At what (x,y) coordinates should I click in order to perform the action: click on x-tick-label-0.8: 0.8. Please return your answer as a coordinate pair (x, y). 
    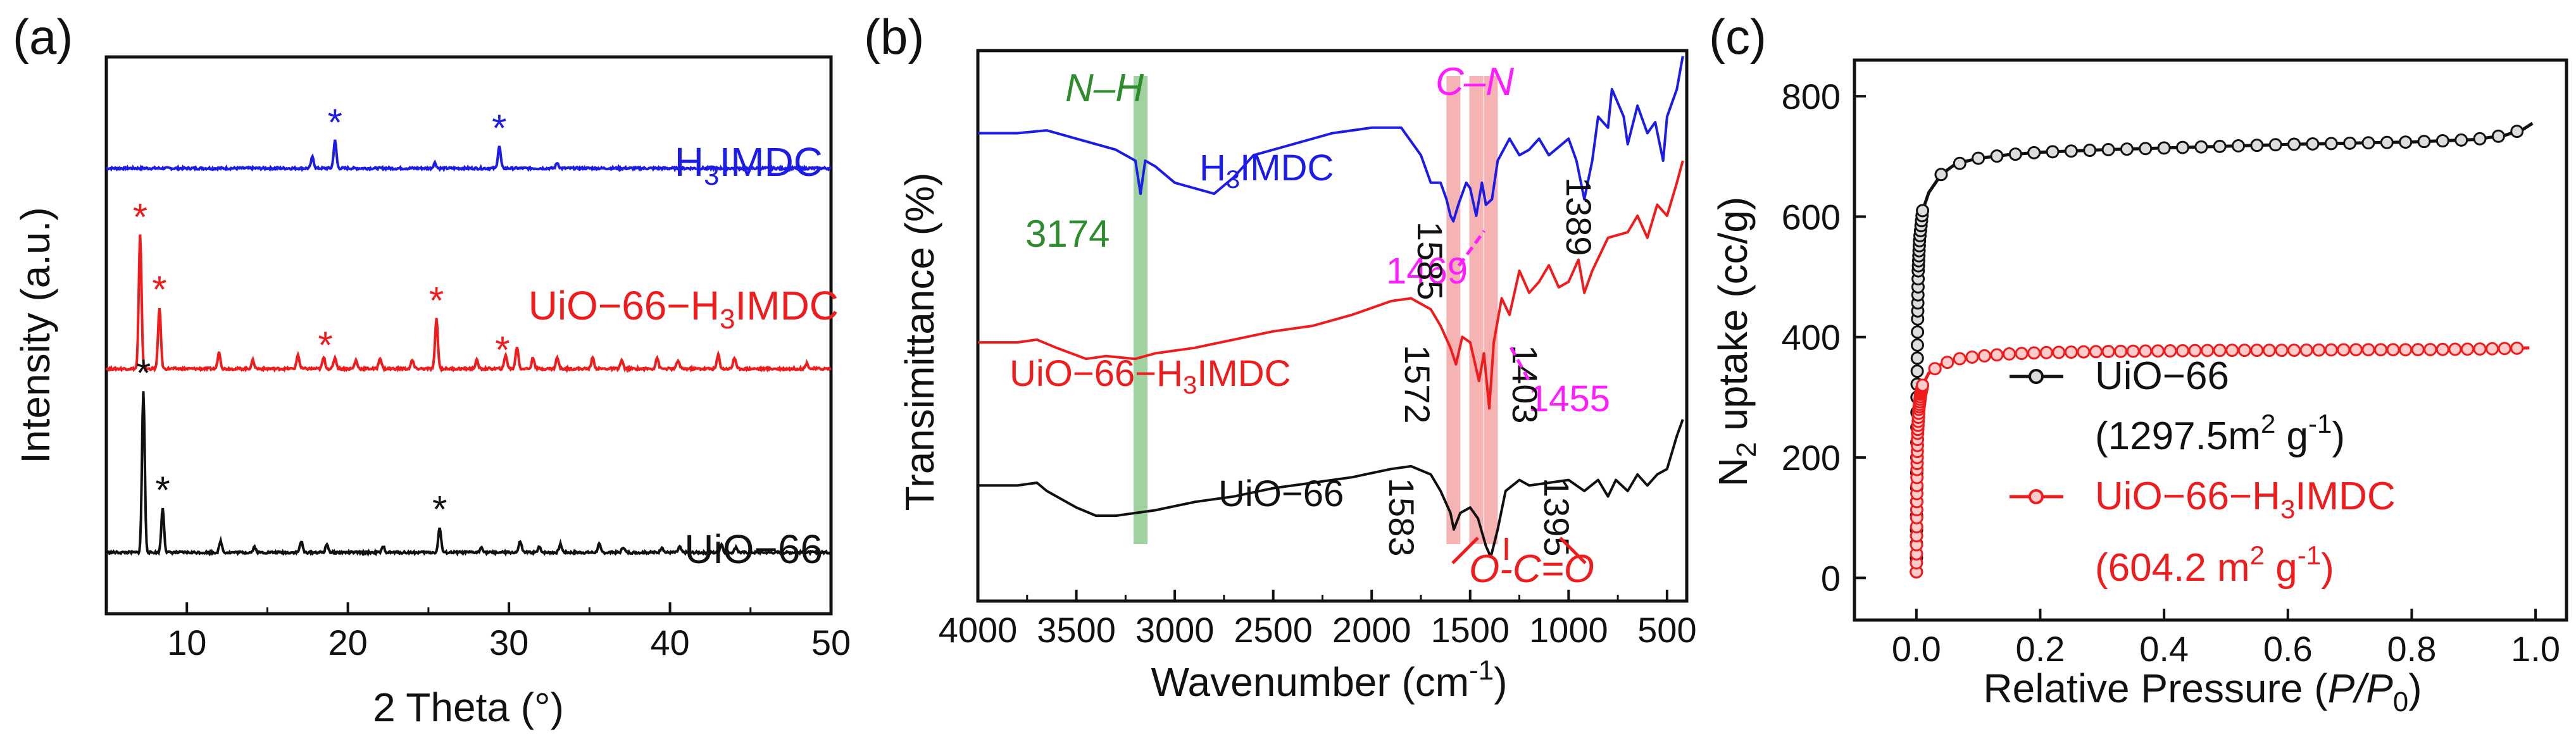
    Looking at the image, I should click on (2412, 649).